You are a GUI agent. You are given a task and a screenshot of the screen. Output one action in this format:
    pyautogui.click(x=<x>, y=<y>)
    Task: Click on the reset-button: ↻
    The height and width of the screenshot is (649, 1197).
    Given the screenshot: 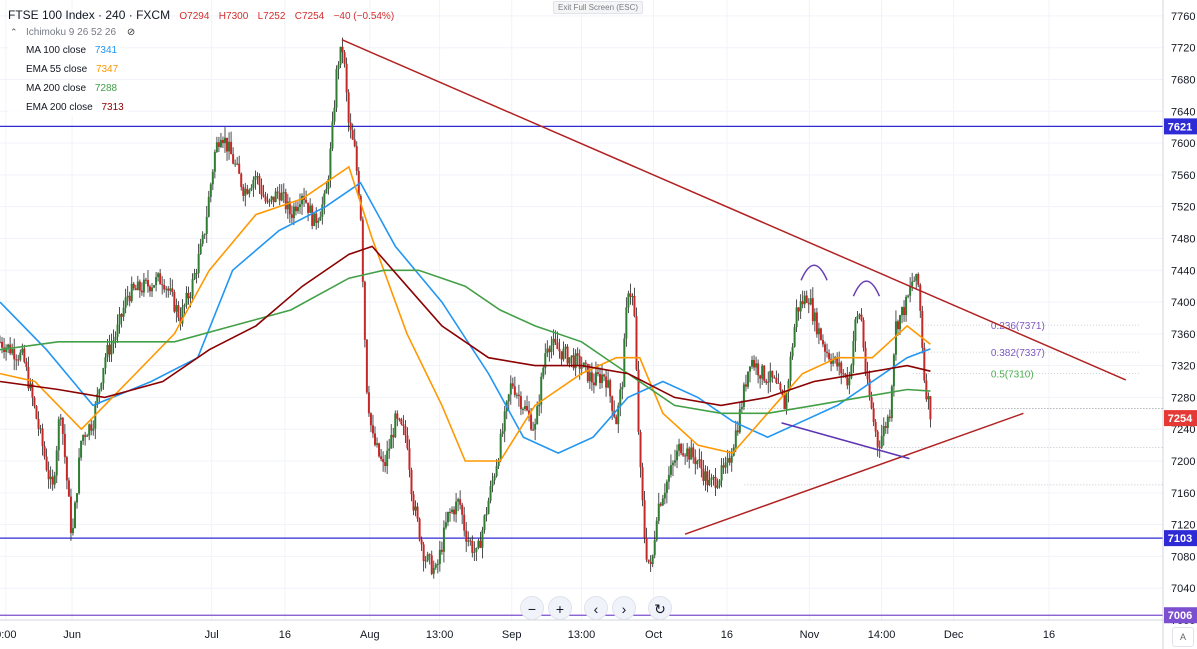 What is the action you would take?
    pyautogui.click(x=660, y=608)
    